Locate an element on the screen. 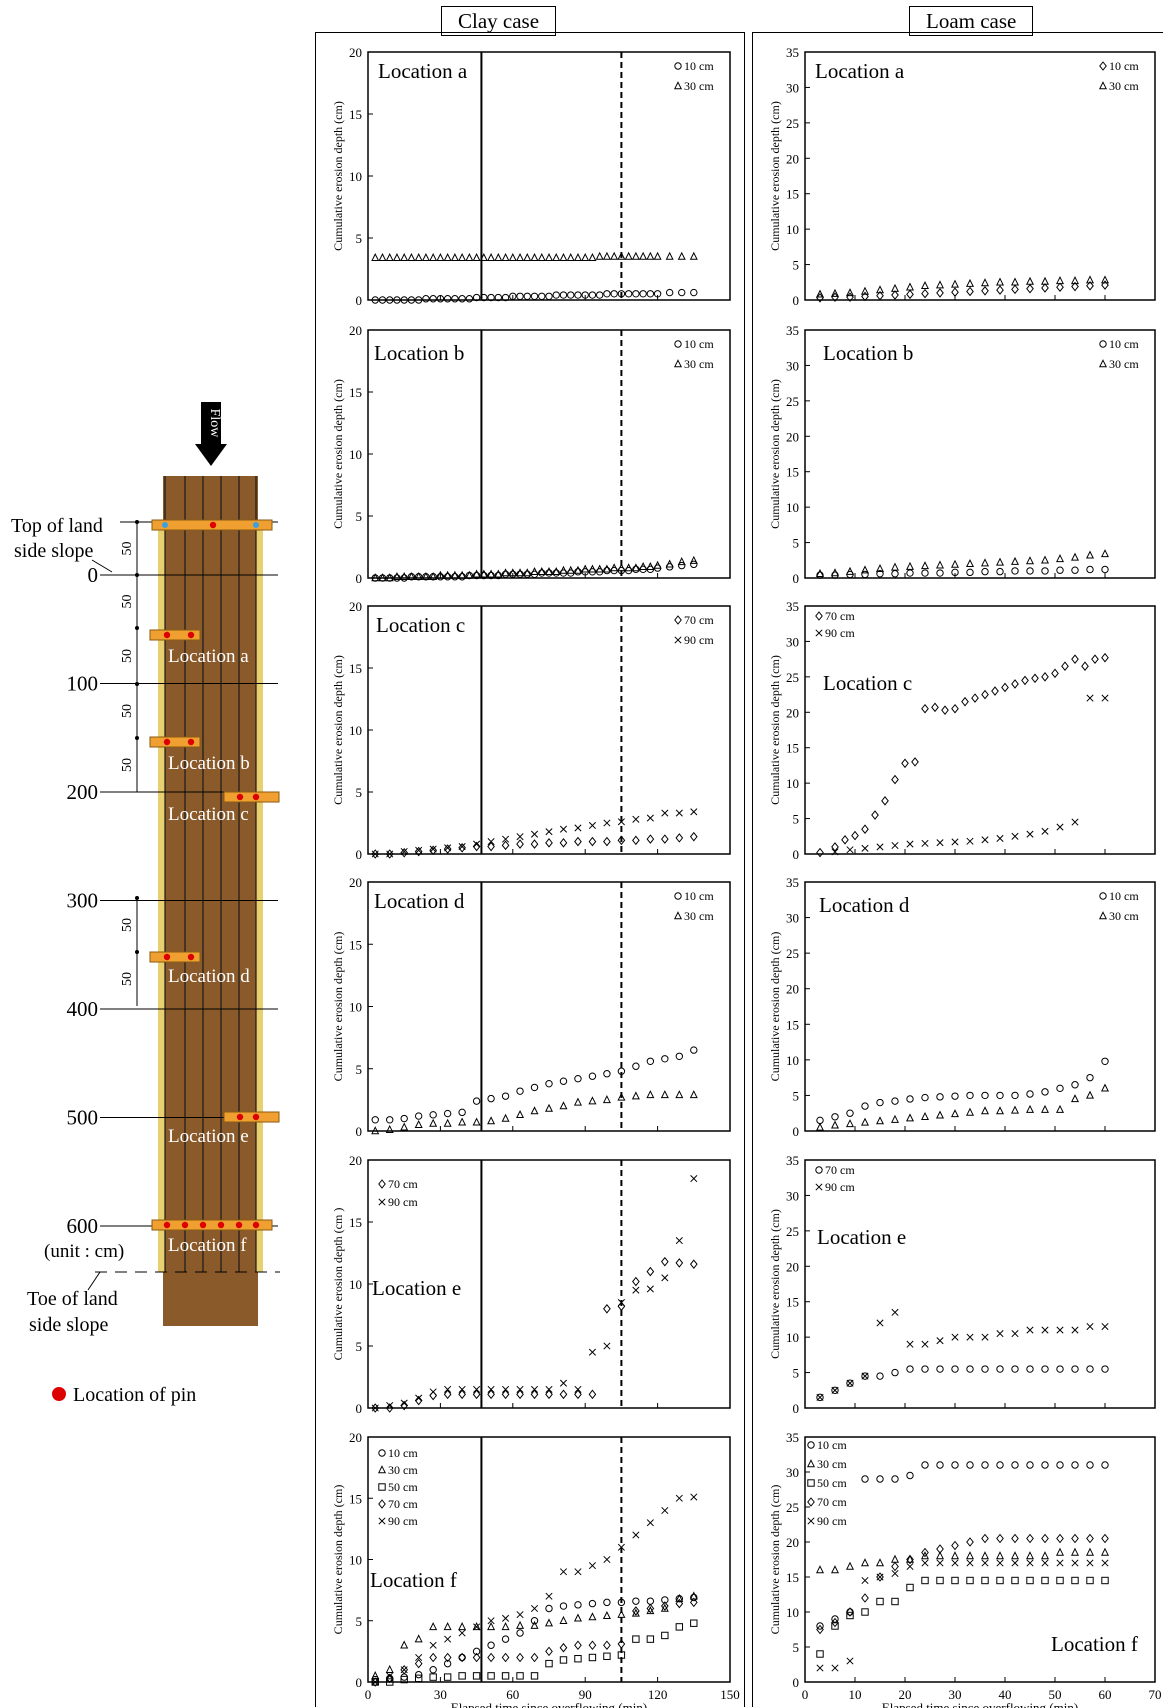 Image resolution: width=1163 pixels, height=1708 pixels. pin-board is located at coordinates (251, 797).